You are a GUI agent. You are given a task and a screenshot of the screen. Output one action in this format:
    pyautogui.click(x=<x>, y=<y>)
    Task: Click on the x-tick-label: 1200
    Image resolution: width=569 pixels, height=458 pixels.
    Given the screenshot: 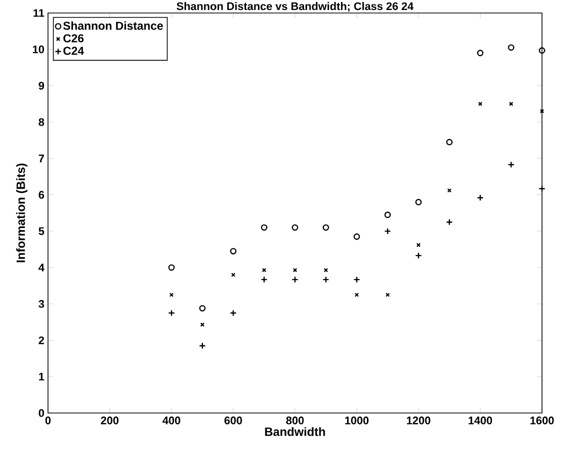 What is the action you would take?
    pyautogui.click(x=418, y=420)
    